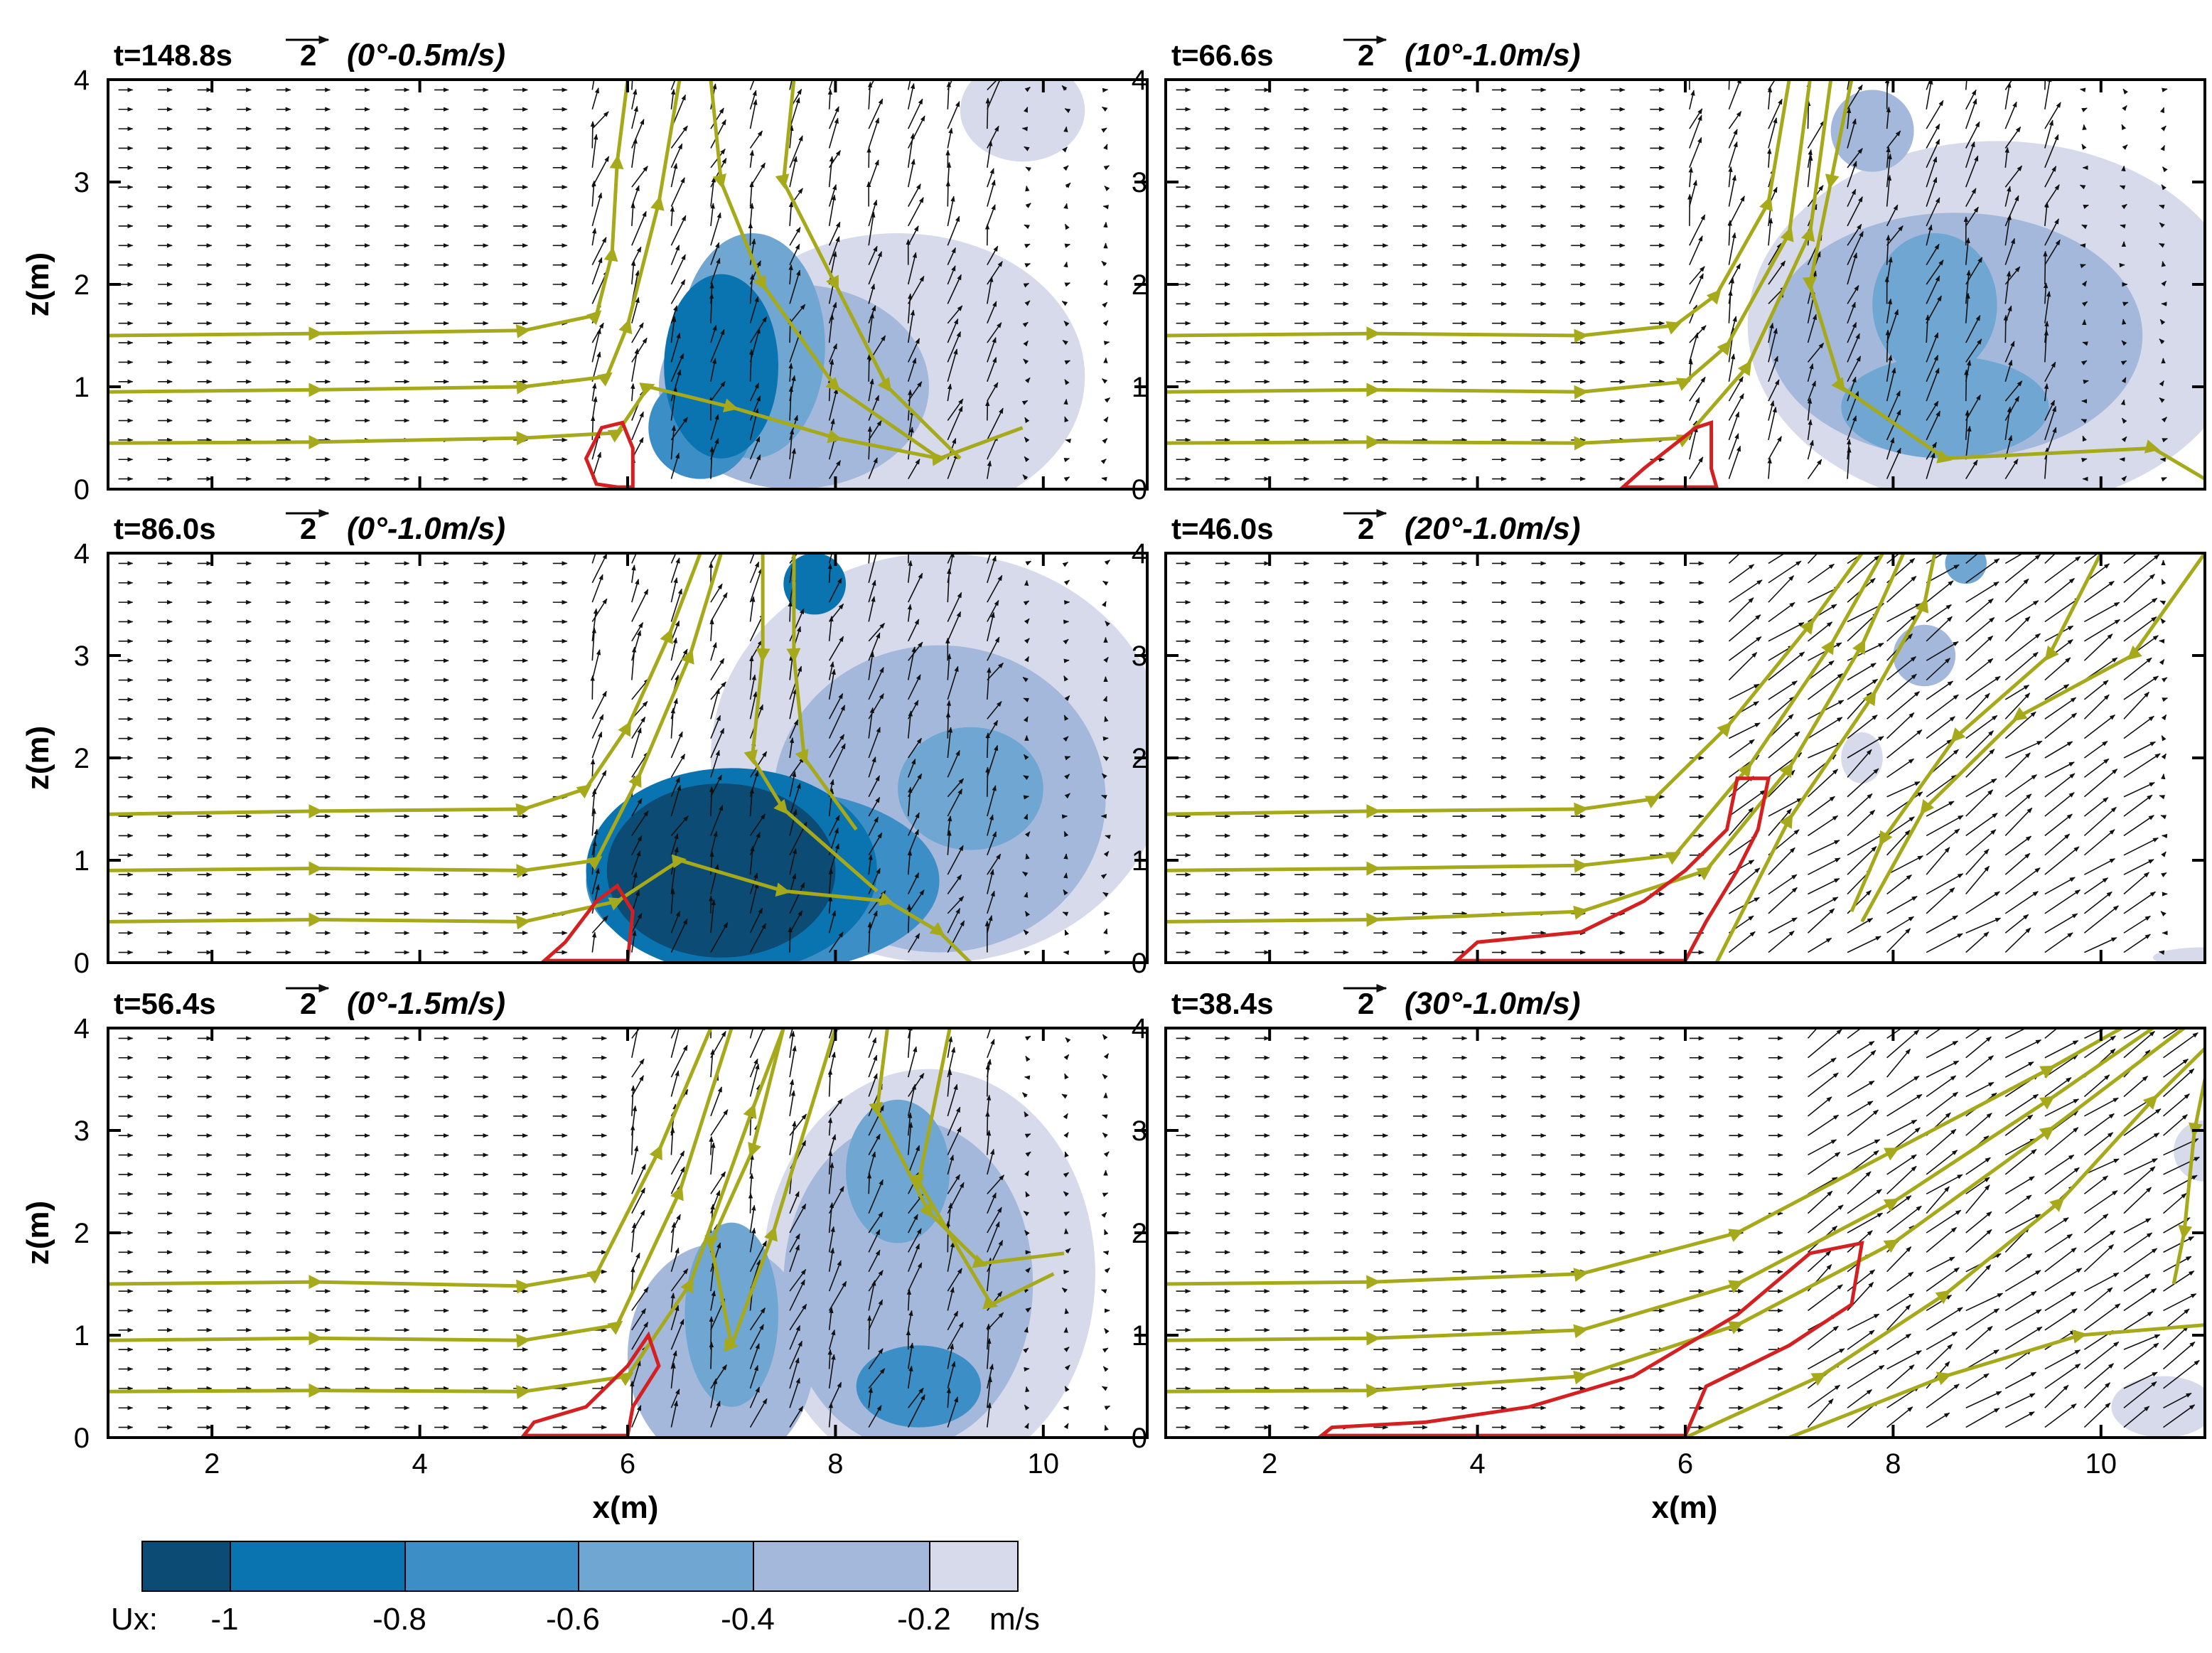 Image resolution: width=2212 pixels, height=1653 pixels. What do you see at coordinates (924, 1619) in the screenshot?
I see `colorbar-tick-label: -0.2` at bounding box center [924, 1619].